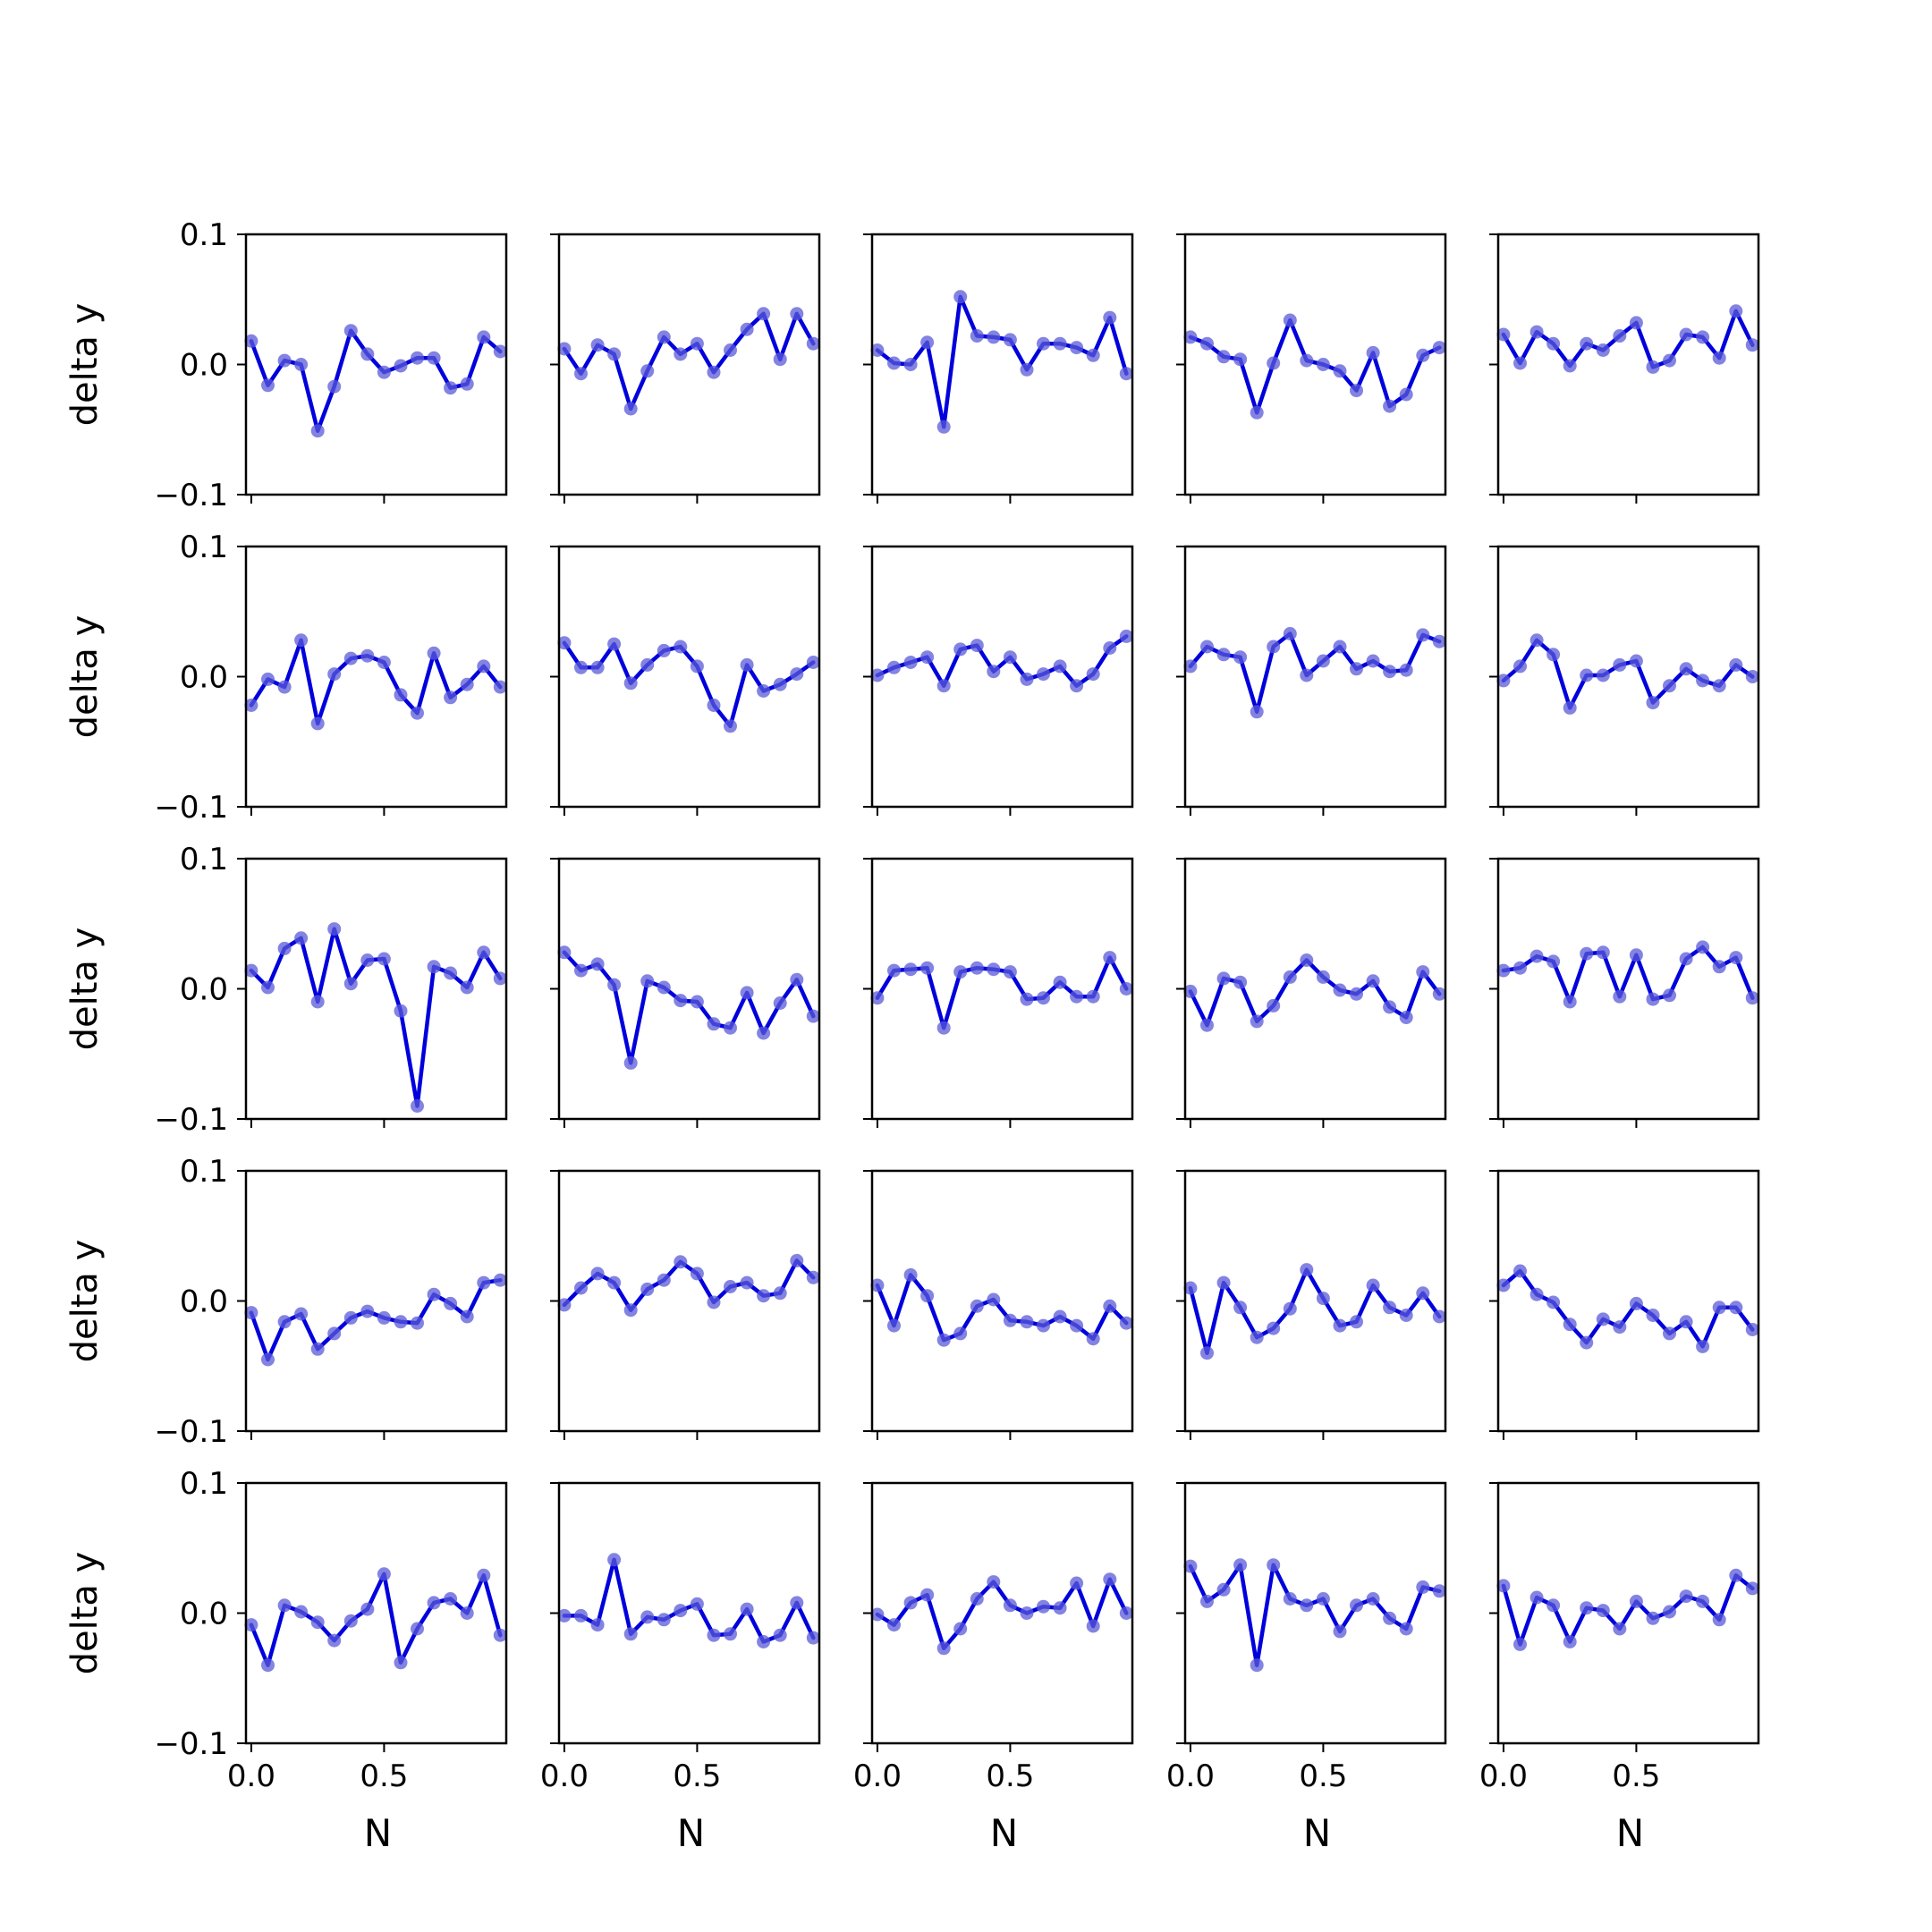 This screenshot has height=1932, width=1932. What do you see at coordinates (1503, 1776) in the screenshot?
I see `x-tick-label: 0.0` at bounding box center [1503, 1776].